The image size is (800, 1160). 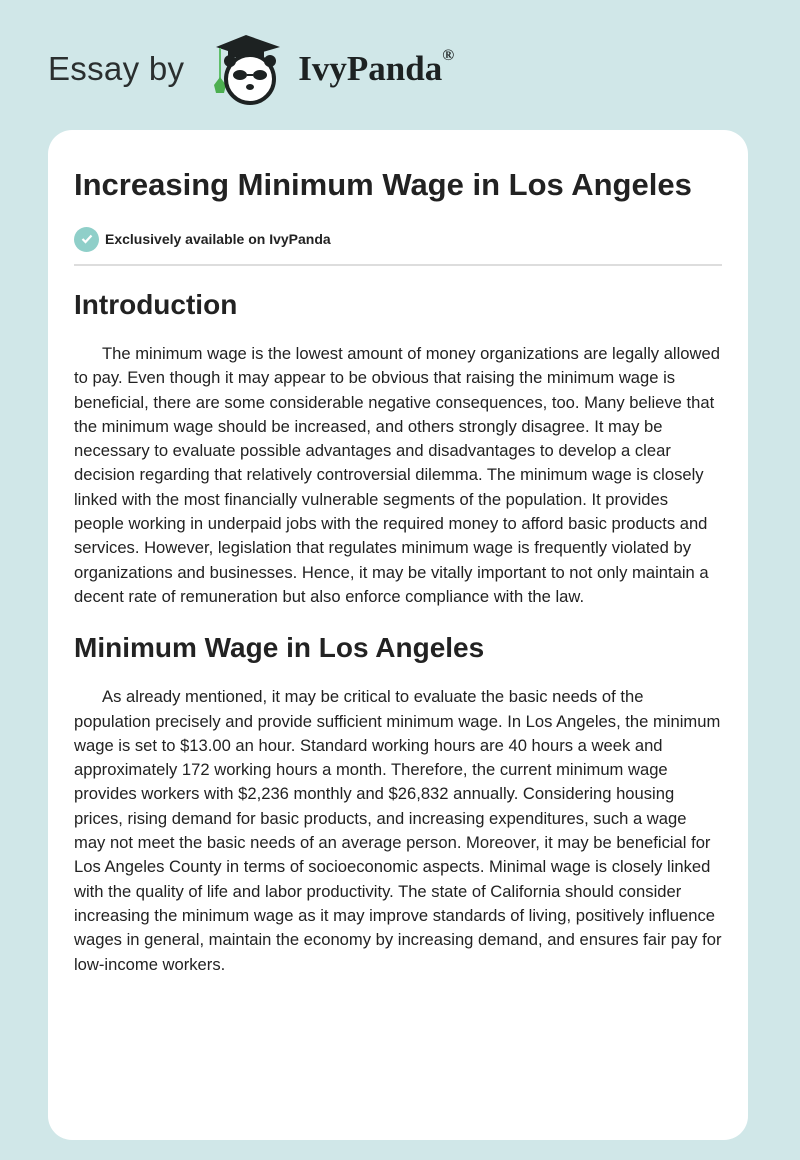 What do you see at coordinates (383, 184) in the screenshot?
I see `page-title: Increasing Minimum Wage in Los Angeles` at bounding box center [383, 184].